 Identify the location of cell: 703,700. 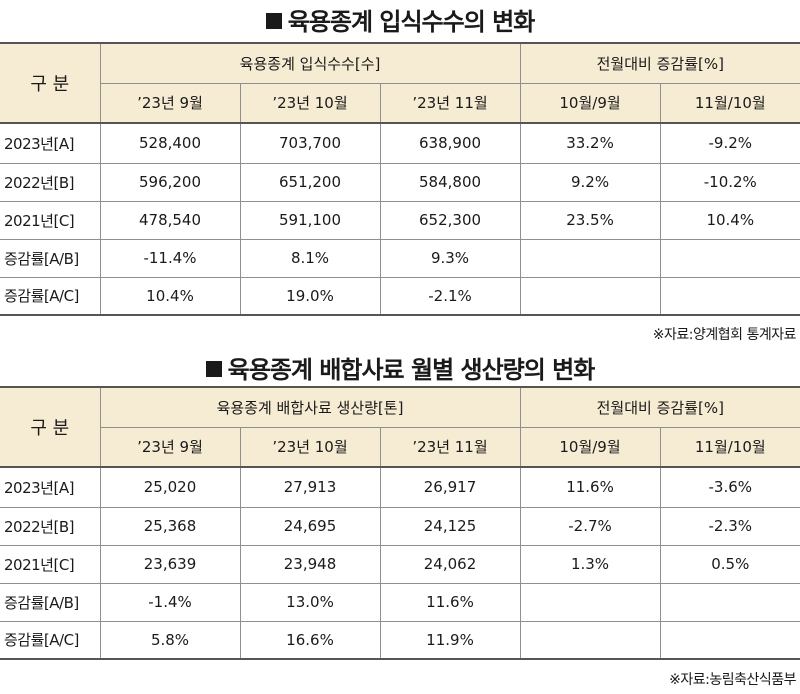
(310, 143).